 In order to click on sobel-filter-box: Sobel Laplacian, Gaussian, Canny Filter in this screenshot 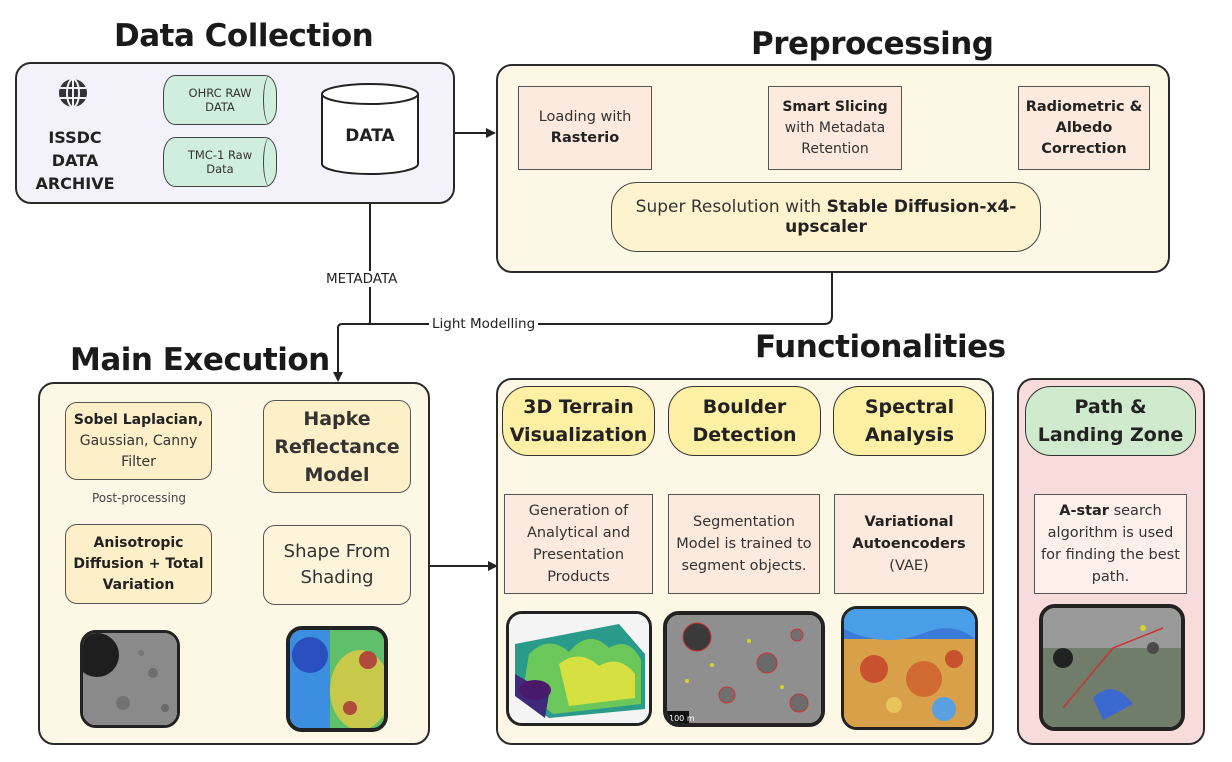, I will do `click(138, 441)`.